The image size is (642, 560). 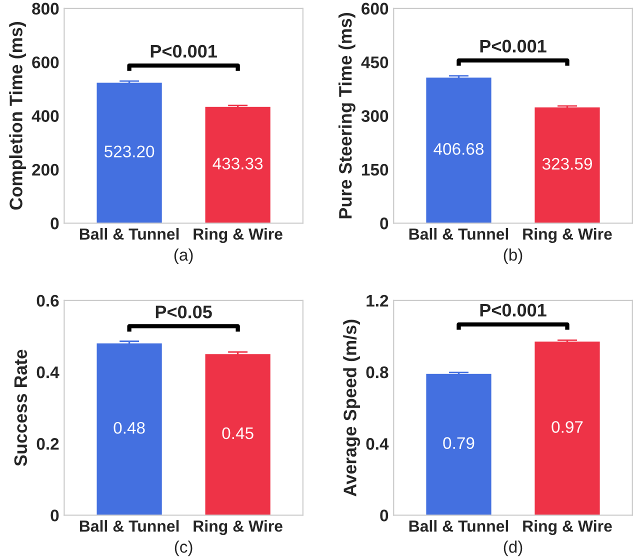 I want to click on x-axis-title: (a), so click(x=183, y=256).